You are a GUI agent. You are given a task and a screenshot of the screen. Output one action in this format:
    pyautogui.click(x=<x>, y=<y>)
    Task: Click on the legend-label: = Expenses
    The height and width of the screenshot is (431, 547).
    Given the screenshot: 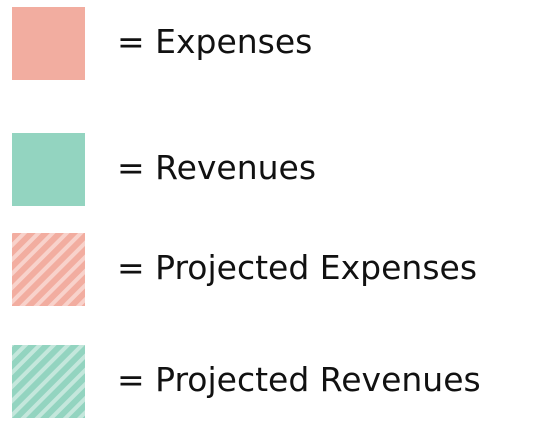 What is the action you would take?
    pyautogui.click(x=214, y=41)
    